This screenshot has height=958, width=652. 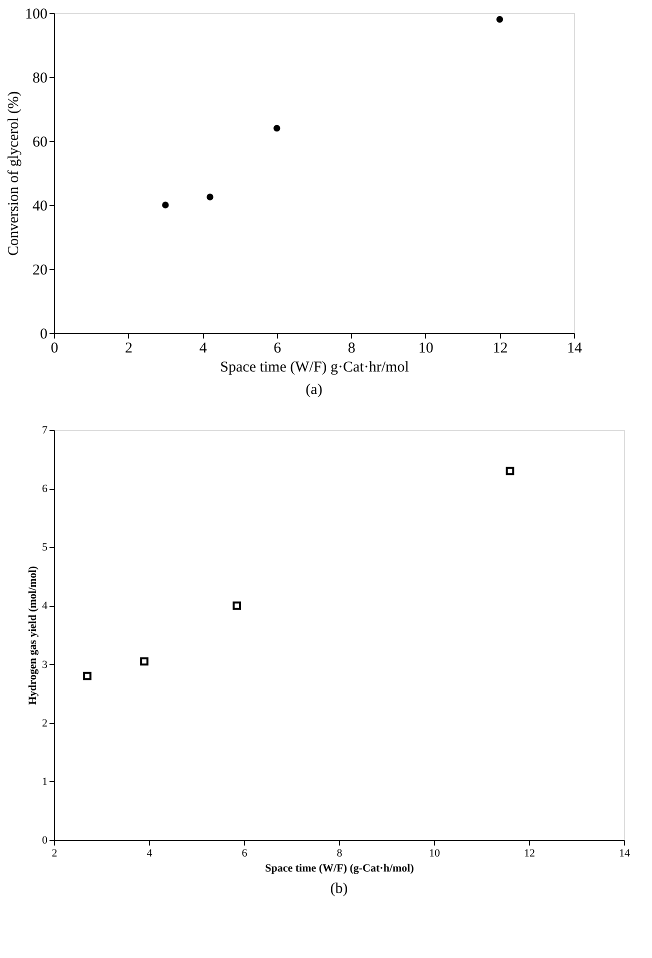 I want to click on text: (b), so click(x=339, y=889).